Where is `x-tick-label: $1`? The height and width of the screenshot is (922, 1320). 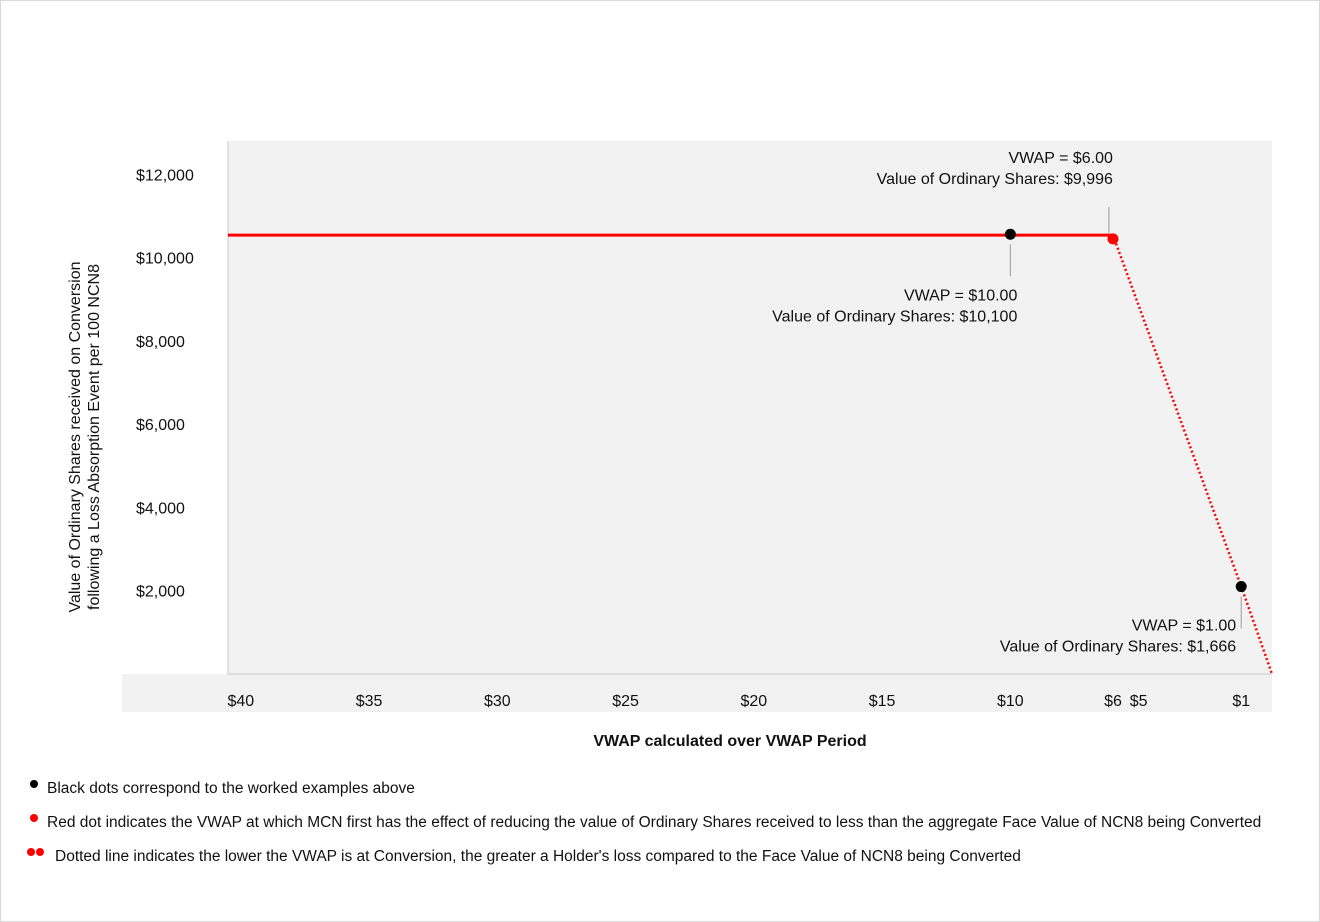
x-tick-label: $1 is located at coordinates (1241, 701).